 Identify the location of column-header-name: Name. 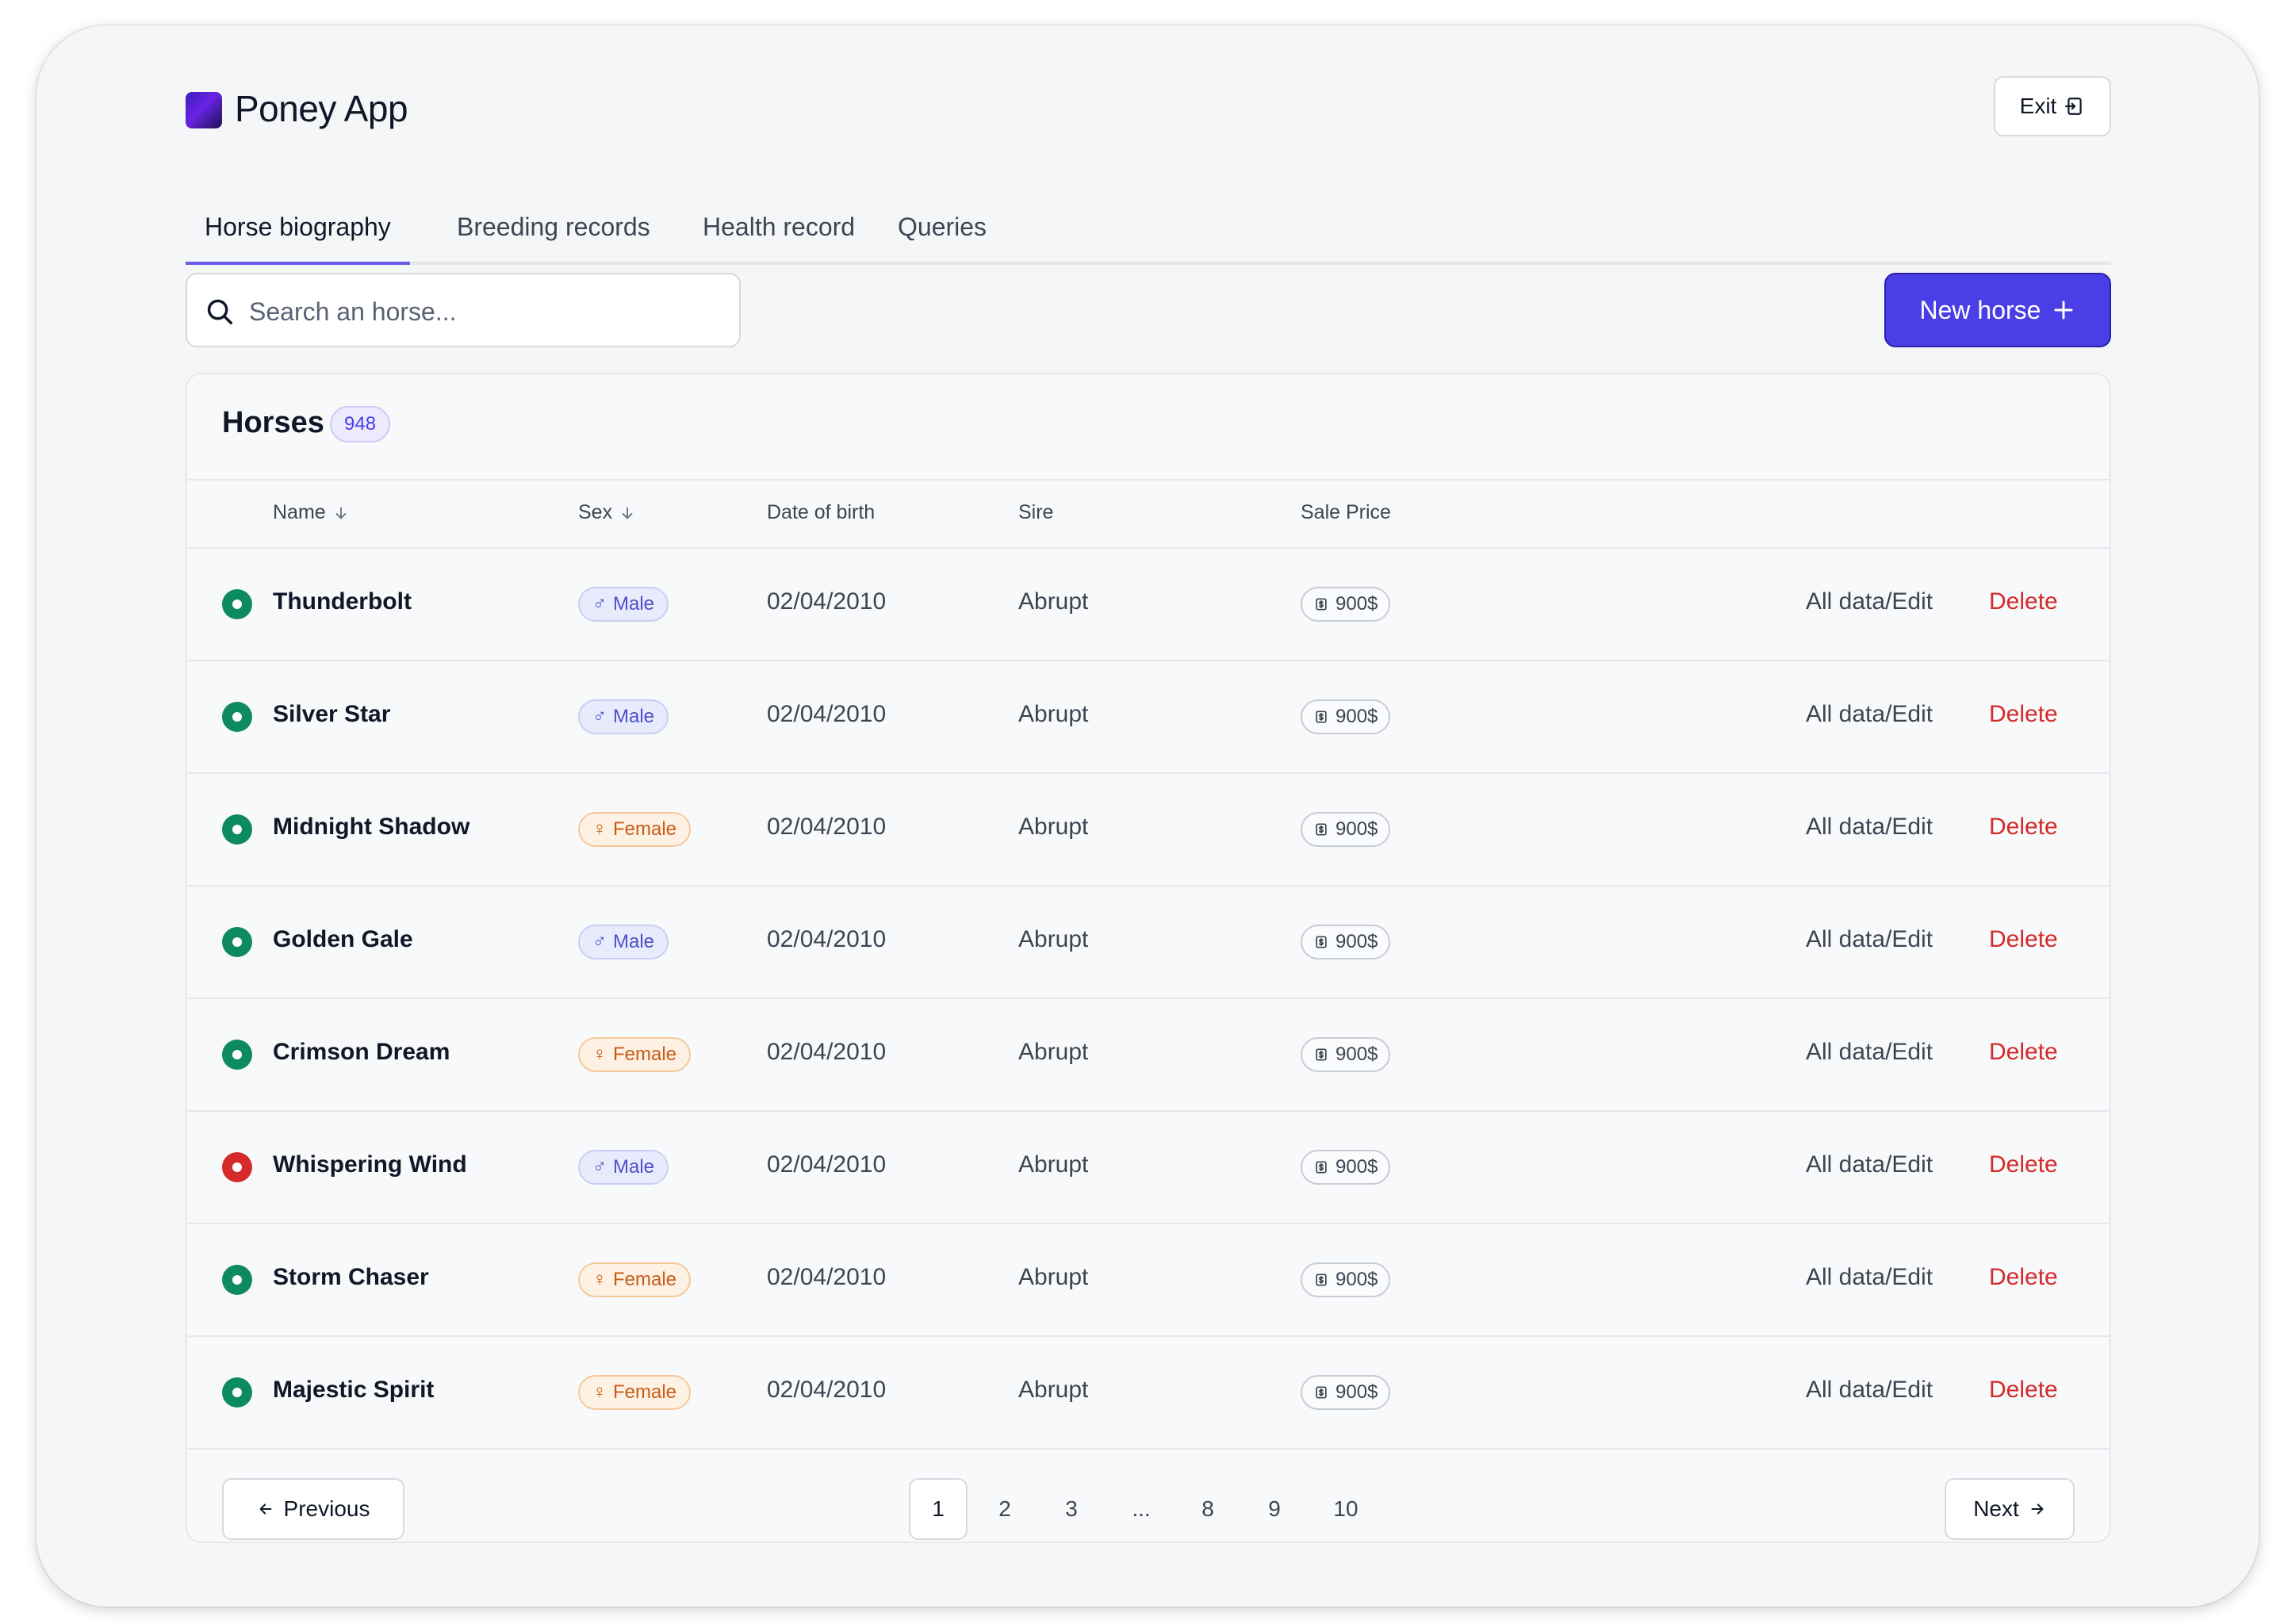
(311, 512).